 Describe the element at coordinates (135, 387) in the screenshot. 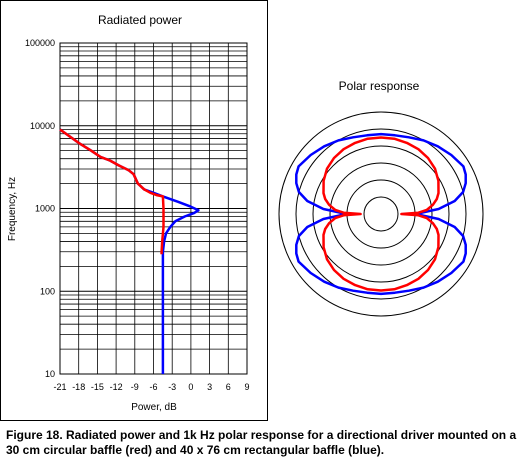

I see `power-x-tick-label: -9` at that location.